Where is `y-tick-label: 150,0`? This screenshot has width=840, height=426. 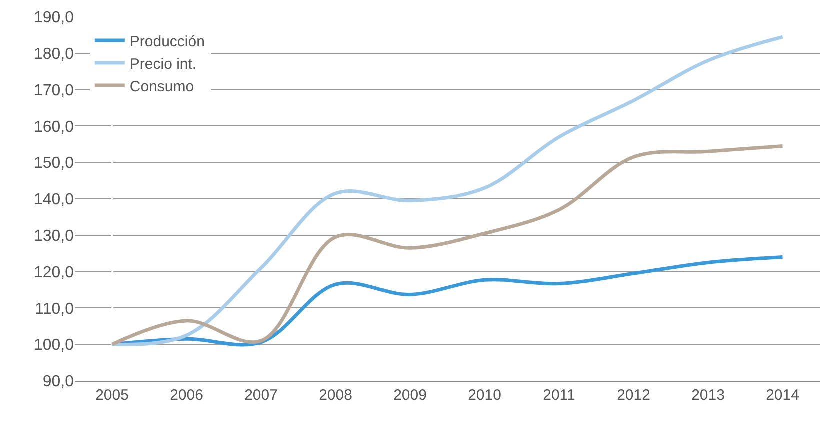
y-tick-label: 150,0 is located at coordinates (54, 163).